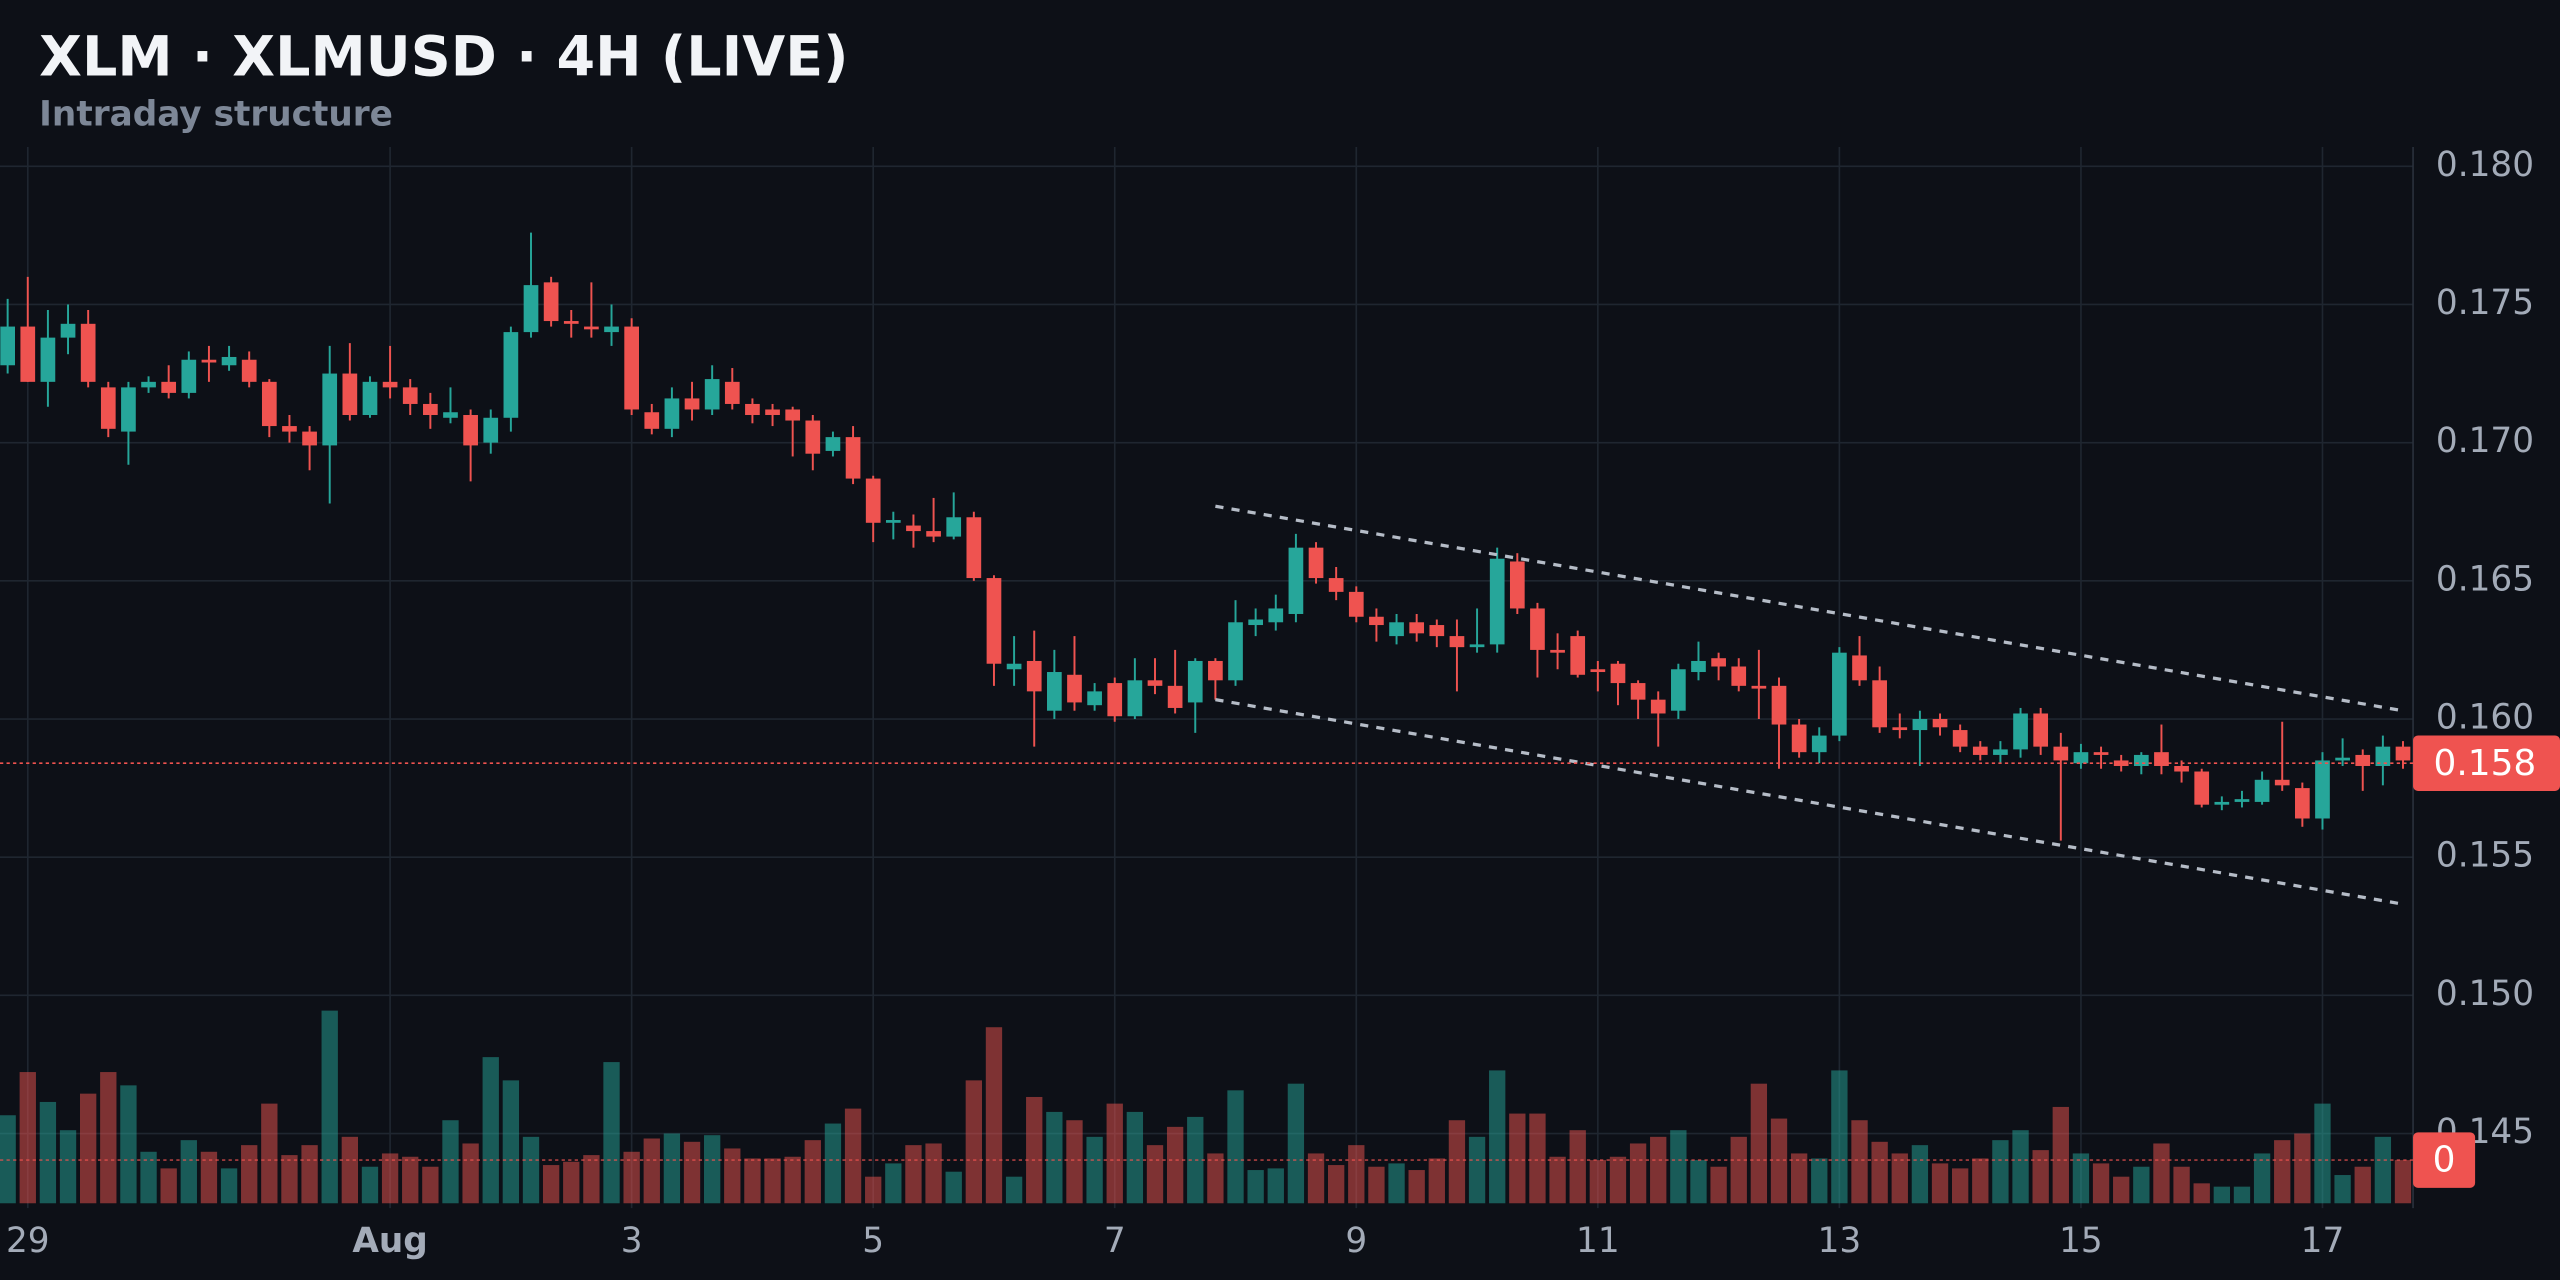 This screenshot has height=1280, width=2560. What do you see at coordinates (1809, 802) in the screenshot?
I see `trend-line` at bounding box center [1809, 802].